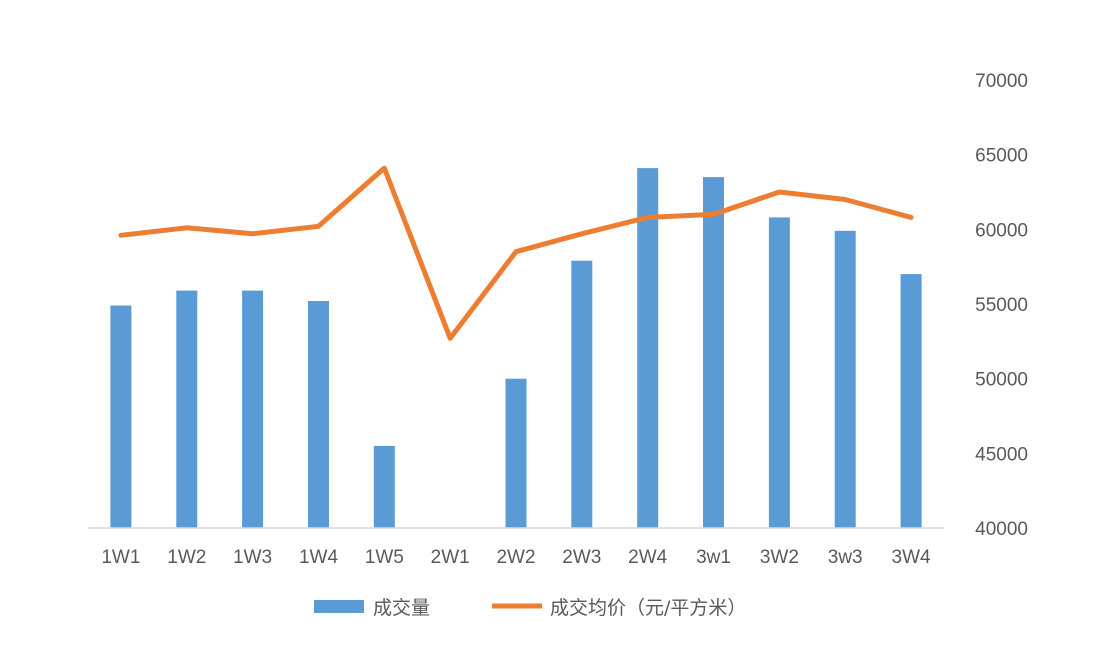 The image size is (1104, 645). I want to click on y-tick-label: 70000, so click(1001, 81).